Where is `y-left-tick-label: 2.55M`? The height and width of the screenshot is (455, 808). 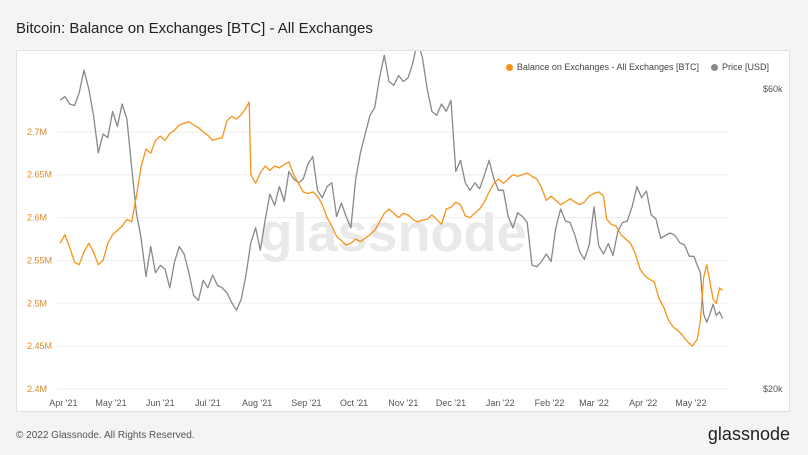 y-left-tick-label: 2.55M is located at coordinates (39, 260).